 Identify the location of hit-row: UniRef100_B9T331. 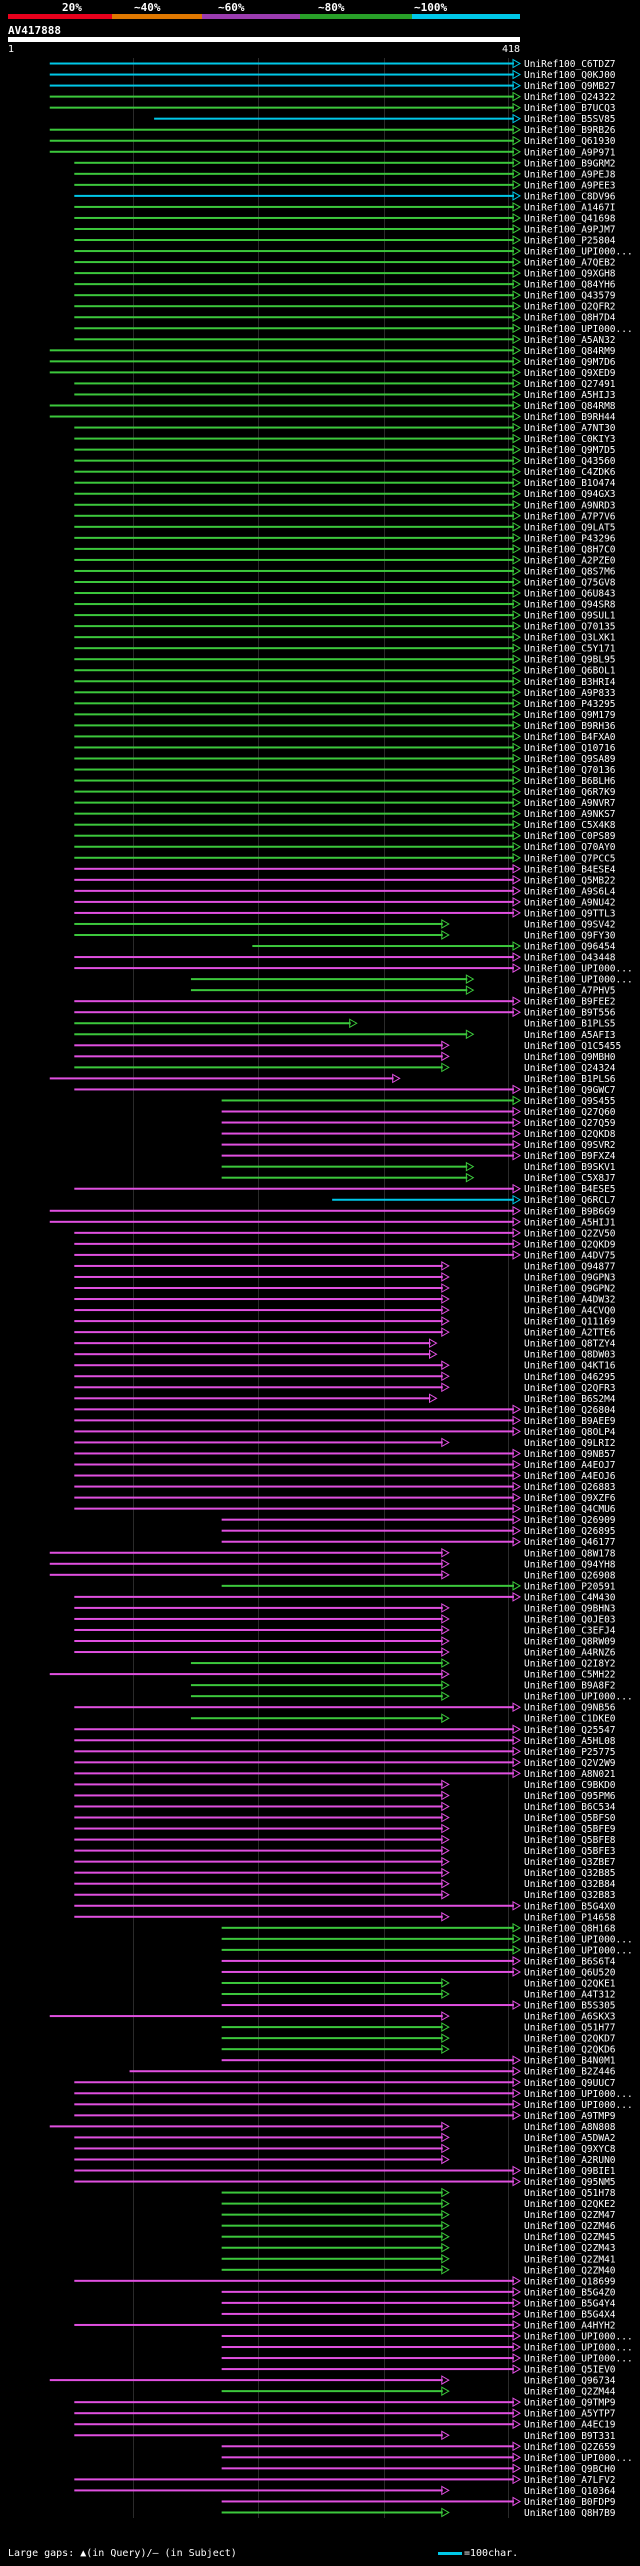
(345, 2436).